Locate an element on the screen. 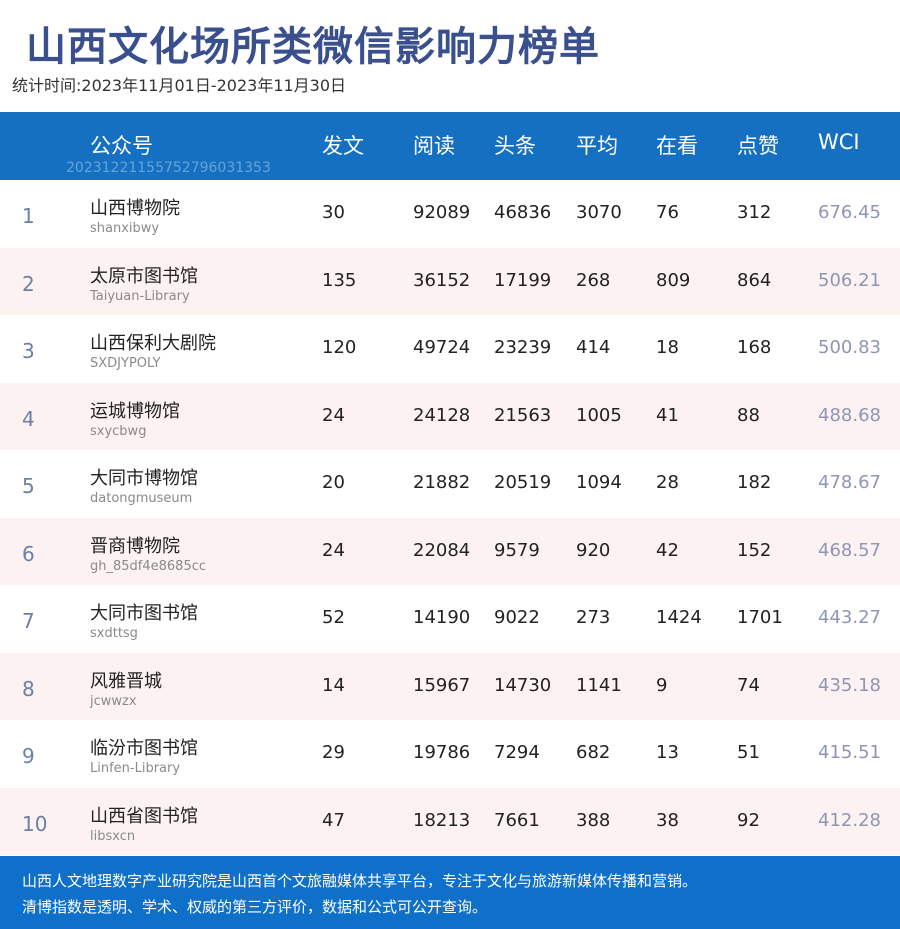 This screenshot has width=900, height=929. cell-posts: 120 is located at coordinates (339, 347).